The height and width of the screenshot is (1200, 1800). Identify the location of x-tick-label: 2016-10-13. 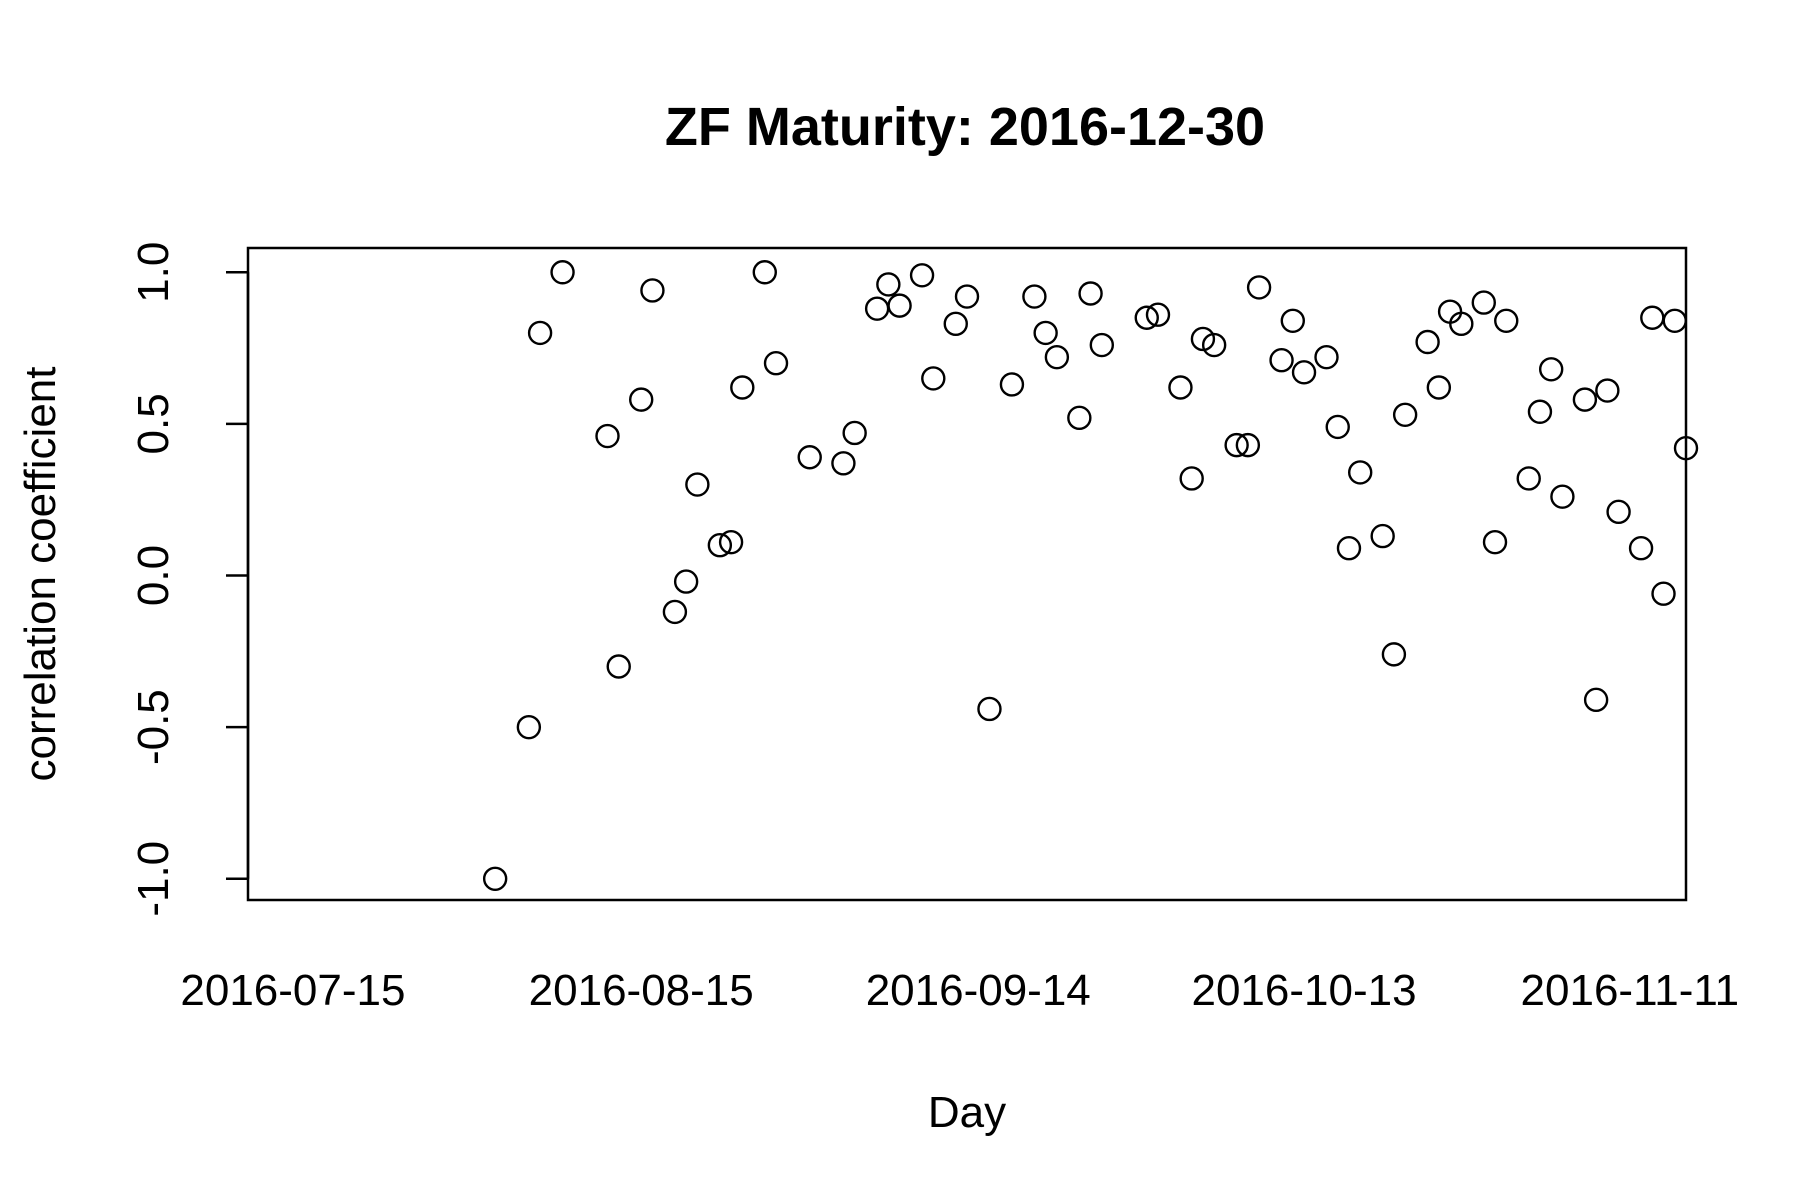
(1303, 990).